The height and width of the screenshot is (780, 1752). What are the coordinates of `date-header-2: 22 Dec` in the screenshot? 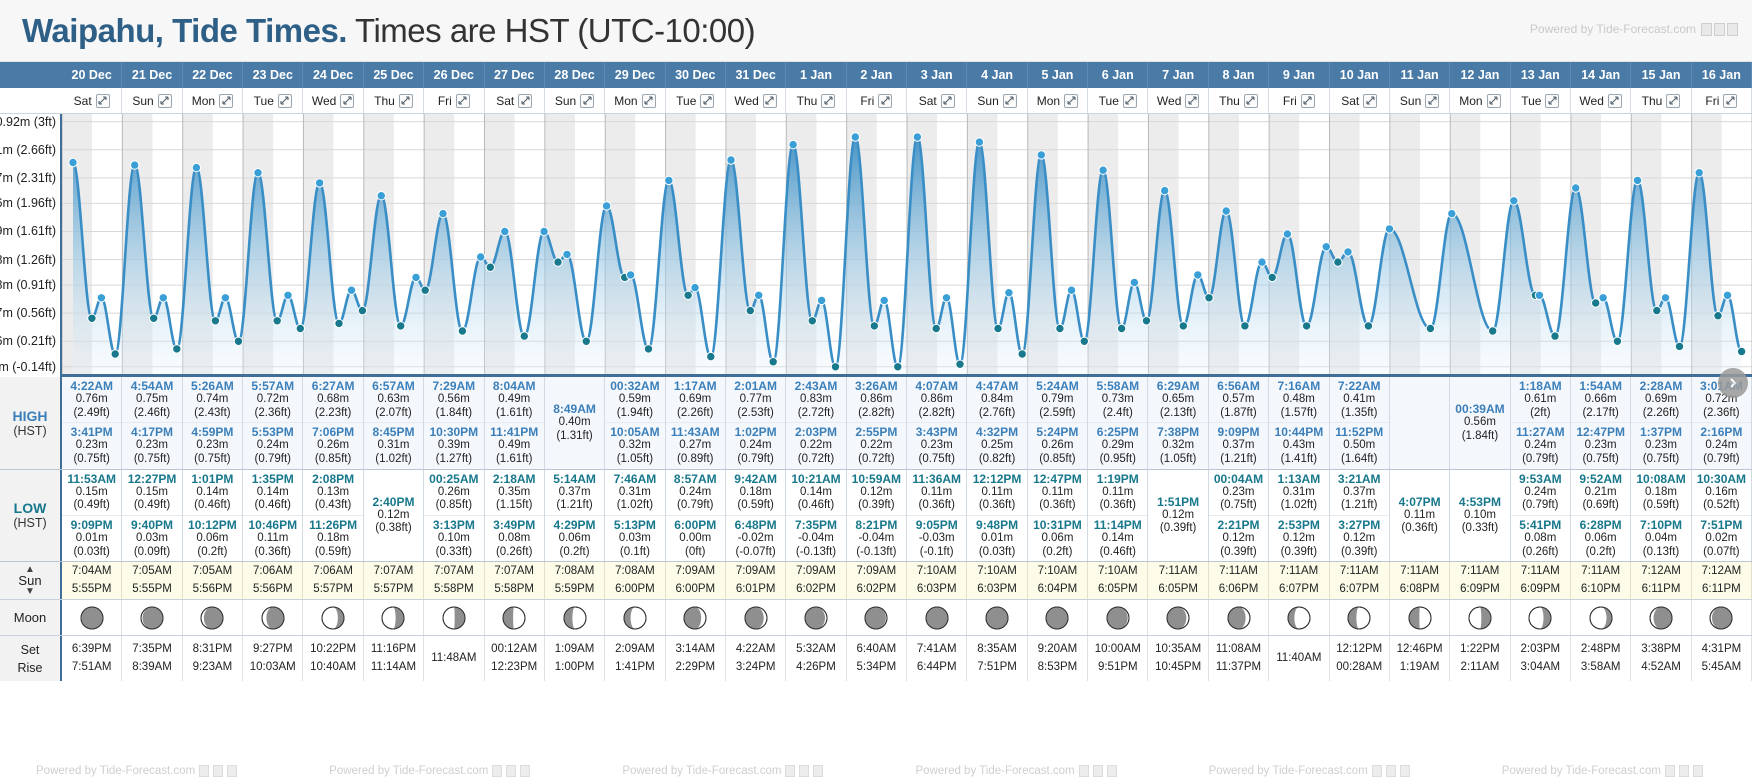 It's located at (213, 75).